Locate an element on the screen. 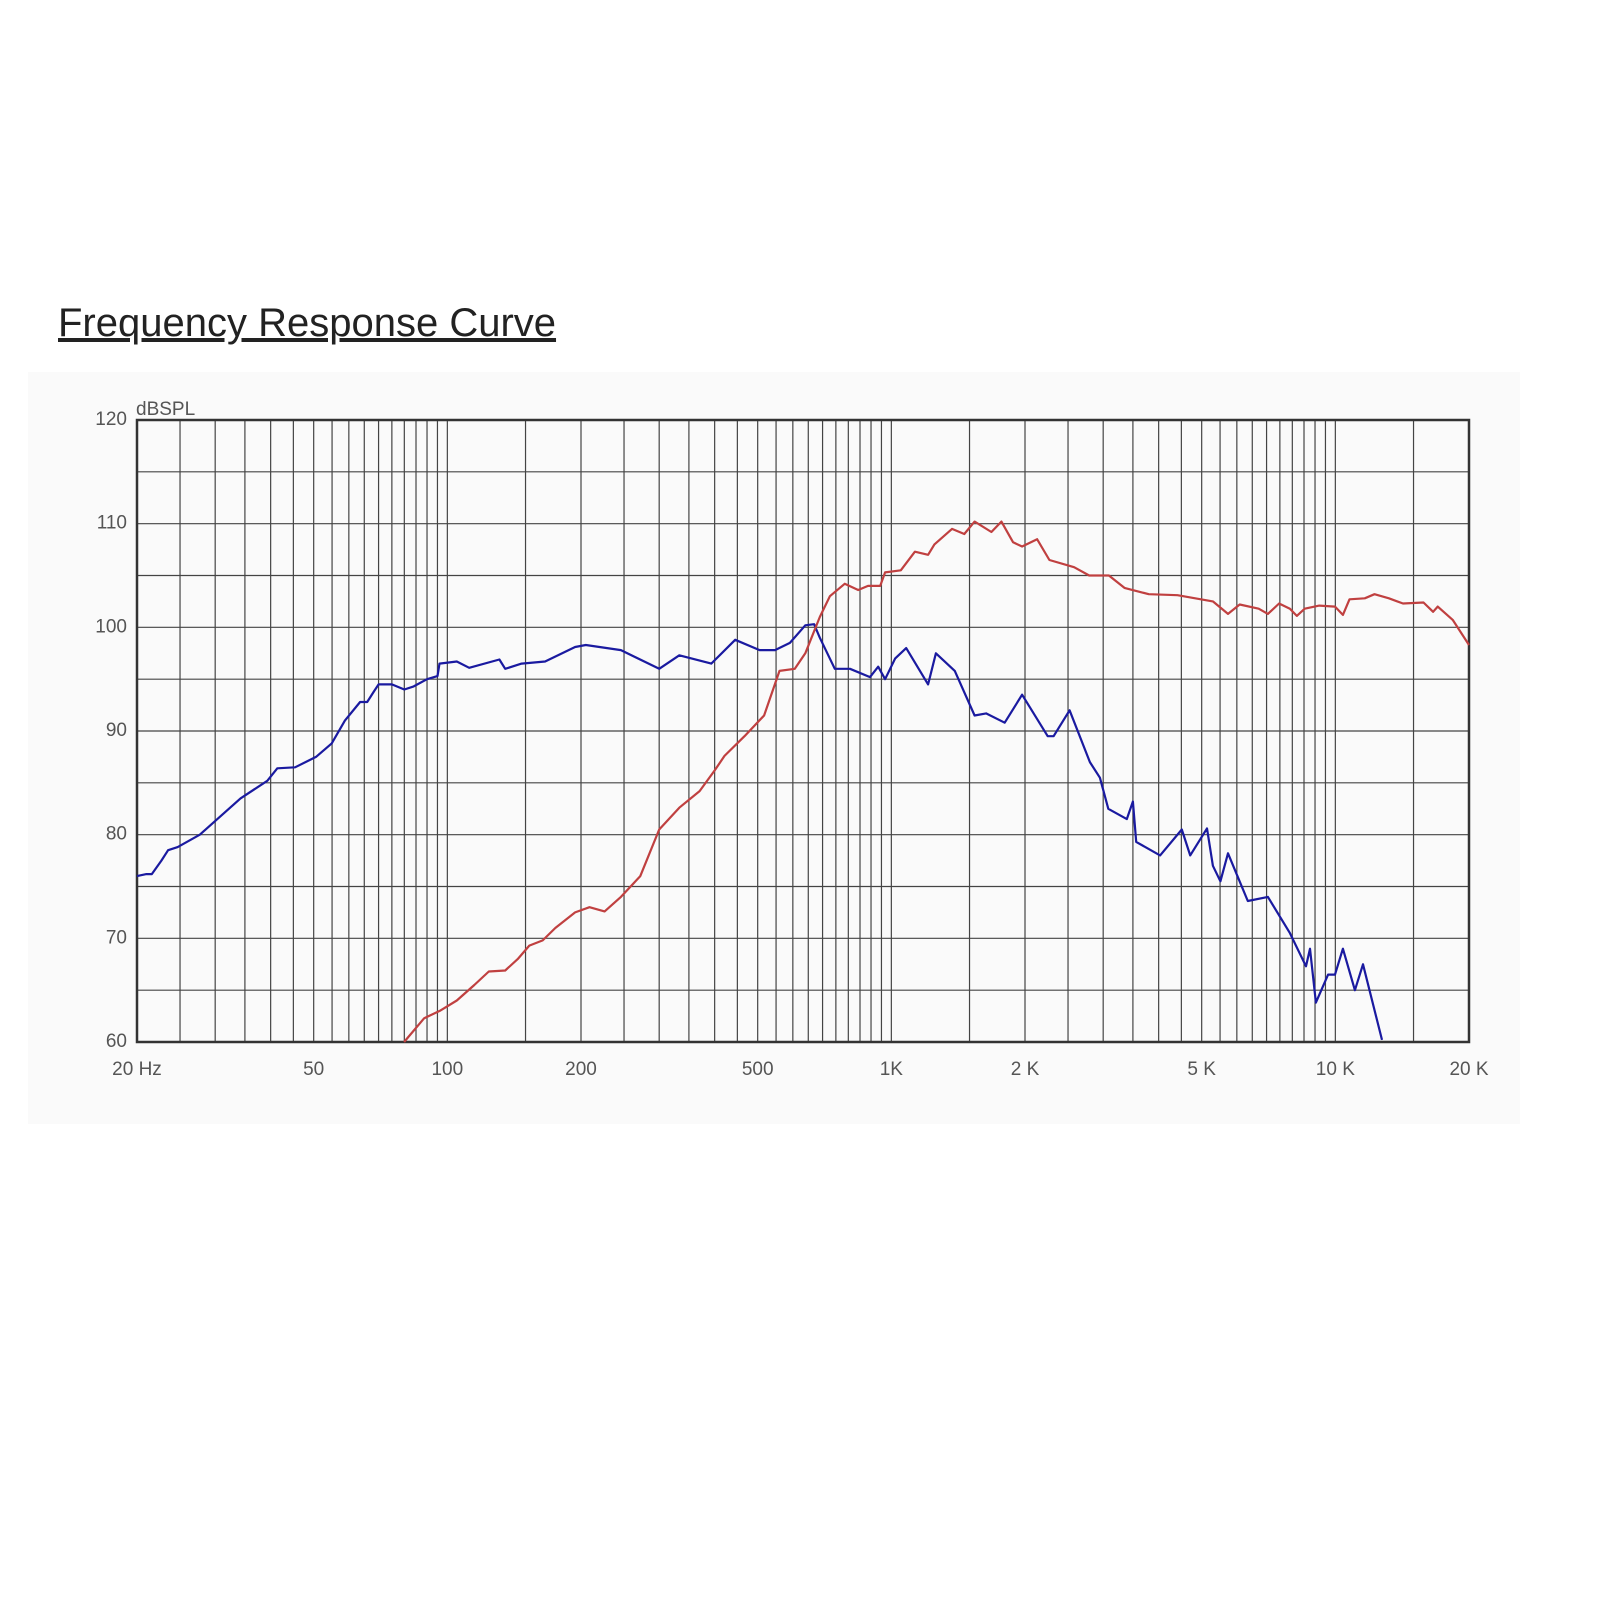 This screenshot has height=1600, width=1600. y-tick-label: 110 is located at coordinates (112, 523).